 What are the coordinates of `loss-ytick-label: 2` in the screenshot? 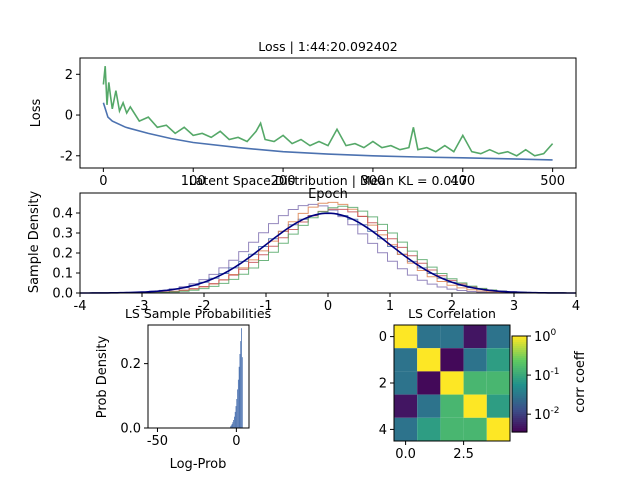 It's located at (69, 75).